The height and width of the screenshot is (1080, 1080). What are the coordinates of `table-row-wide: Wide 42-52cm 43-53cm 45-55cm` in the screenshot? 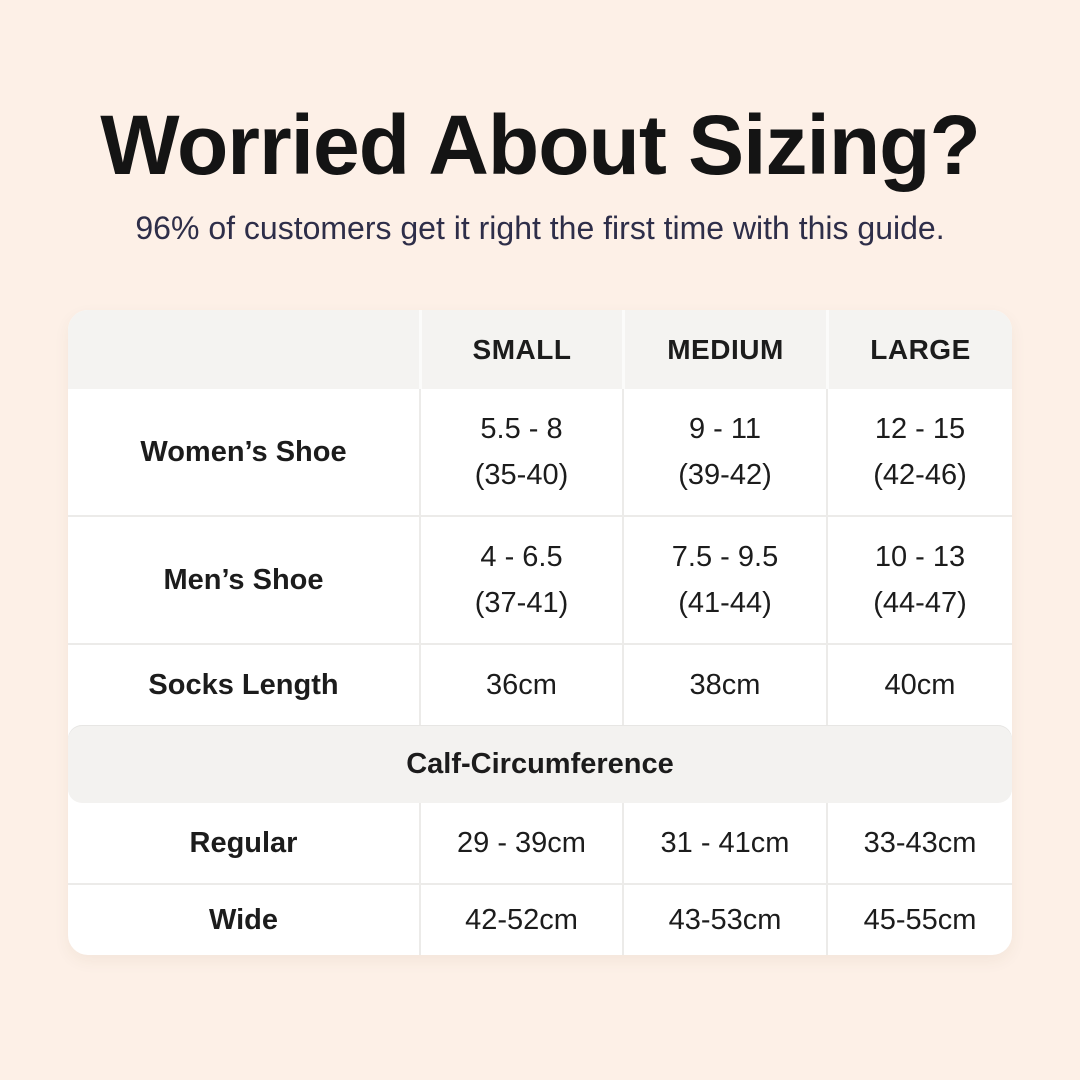 It's located at (540, 919).